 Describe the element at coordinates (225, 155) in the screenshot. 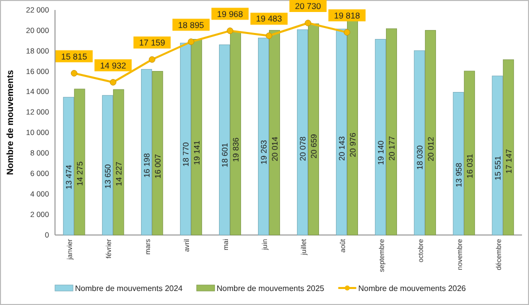

I see `data-label: 18 601` at that location.